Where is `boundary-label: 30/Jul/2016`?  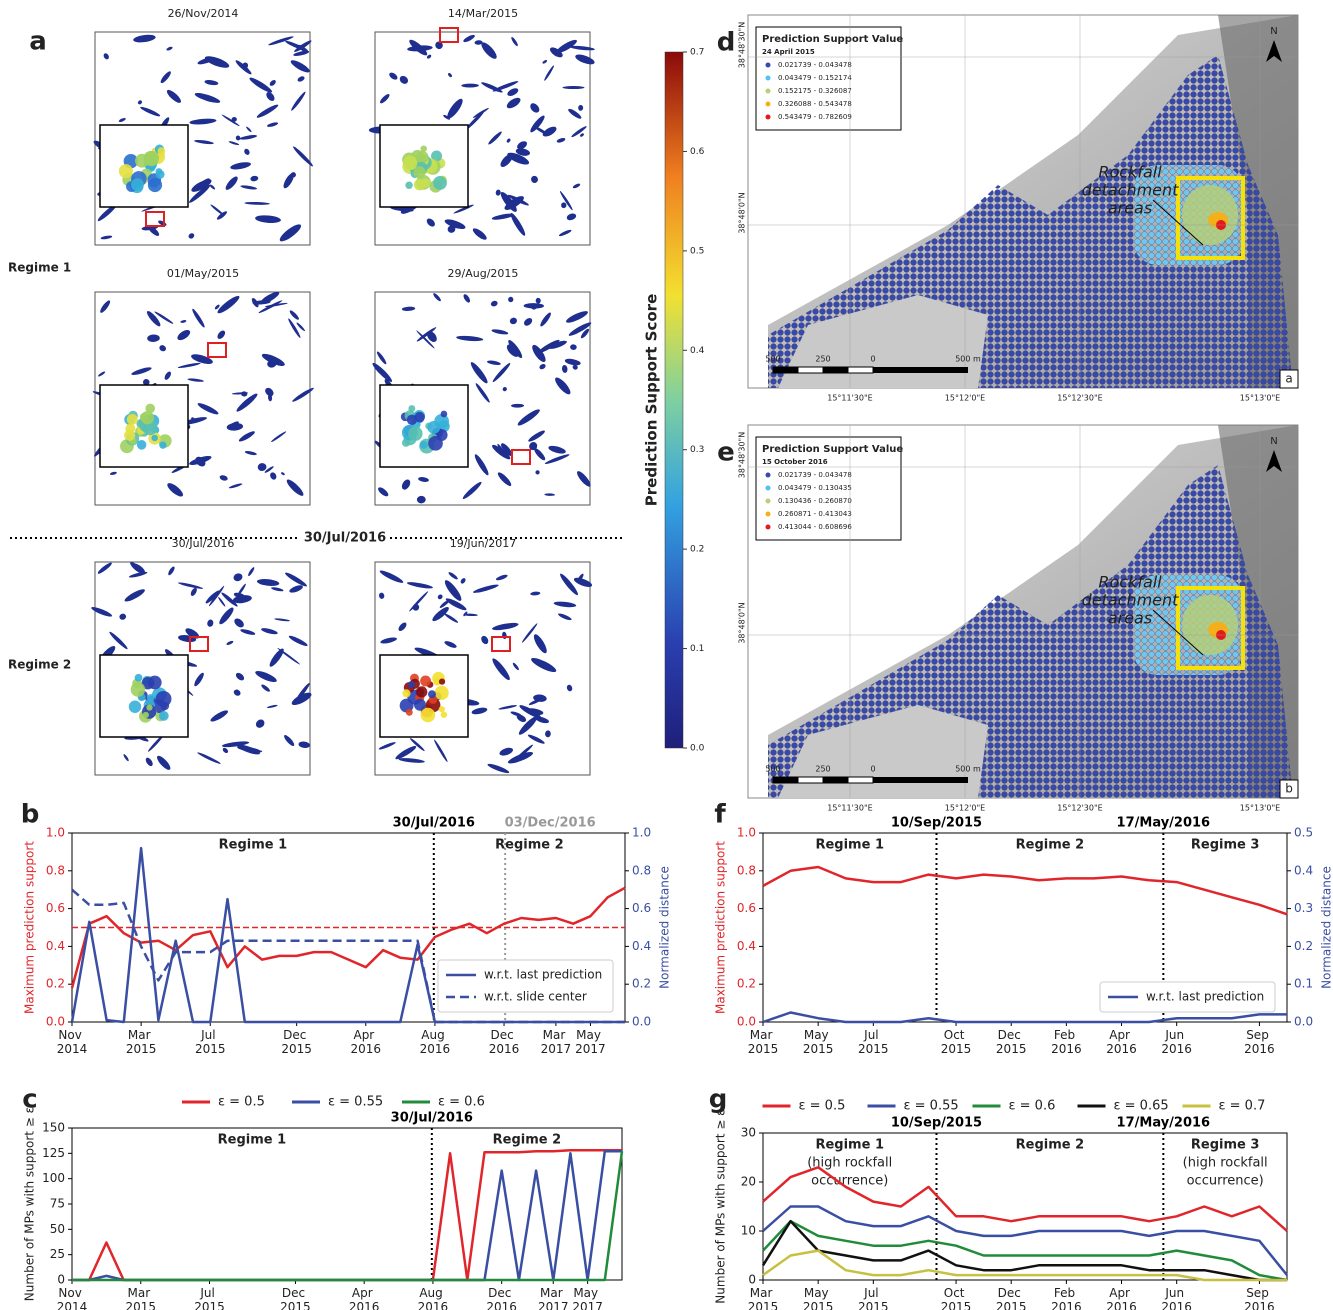 boundary-label: 30/Jul/2016 is located at coordinates (434, 823).